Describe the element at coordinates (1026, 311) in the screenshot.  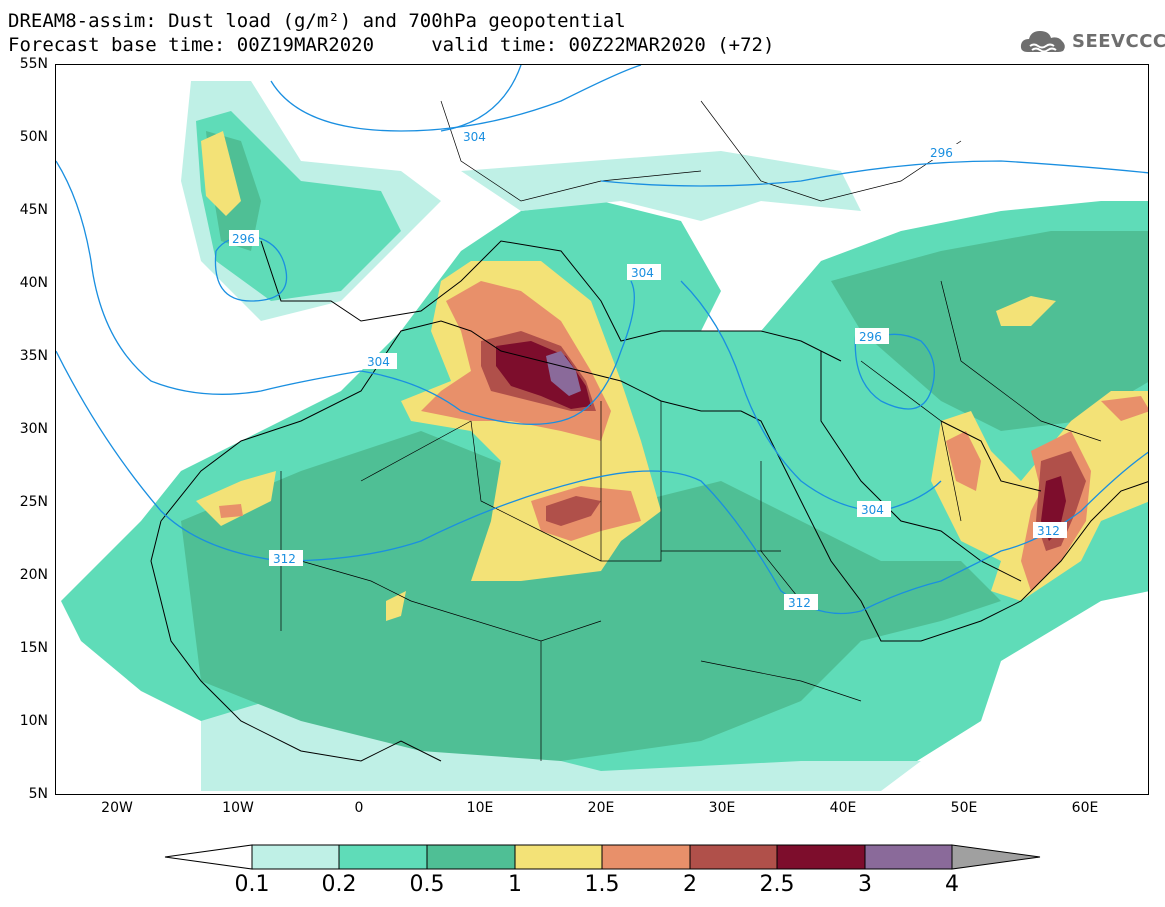
I see `dust-region-iran-yellow` at that location.